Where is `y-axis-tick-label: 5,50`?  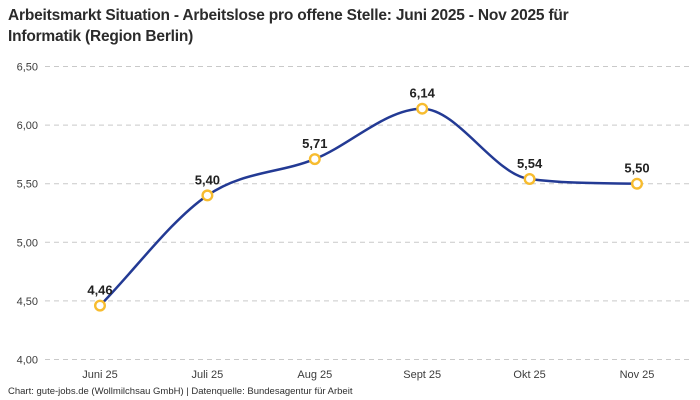
y-axis-tick-label: 5,50 is located at coordinates (27, 185).